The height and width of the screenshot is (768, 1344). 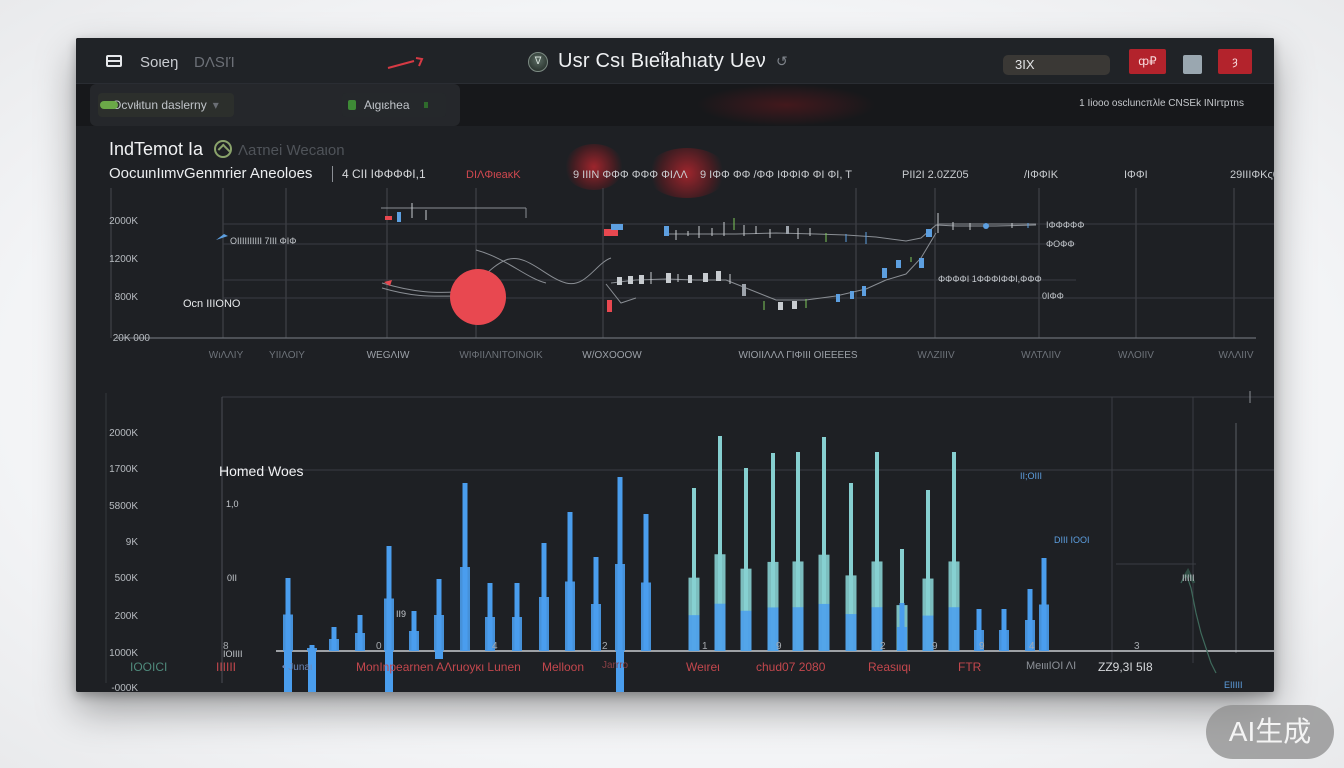 I want to click on highlight-blob, so click(x=594, y=167).